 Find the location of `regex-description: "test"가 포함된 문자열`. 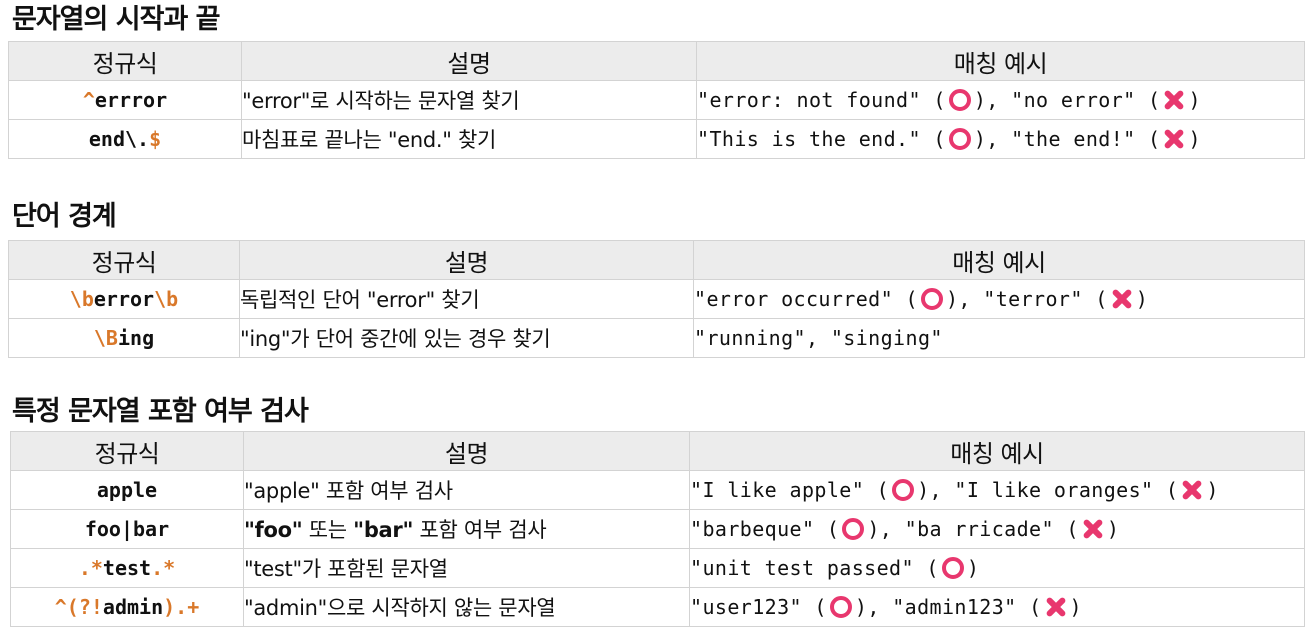

regex-description: "test"가 포함된 문자열 is located at coordinates (466, 568).